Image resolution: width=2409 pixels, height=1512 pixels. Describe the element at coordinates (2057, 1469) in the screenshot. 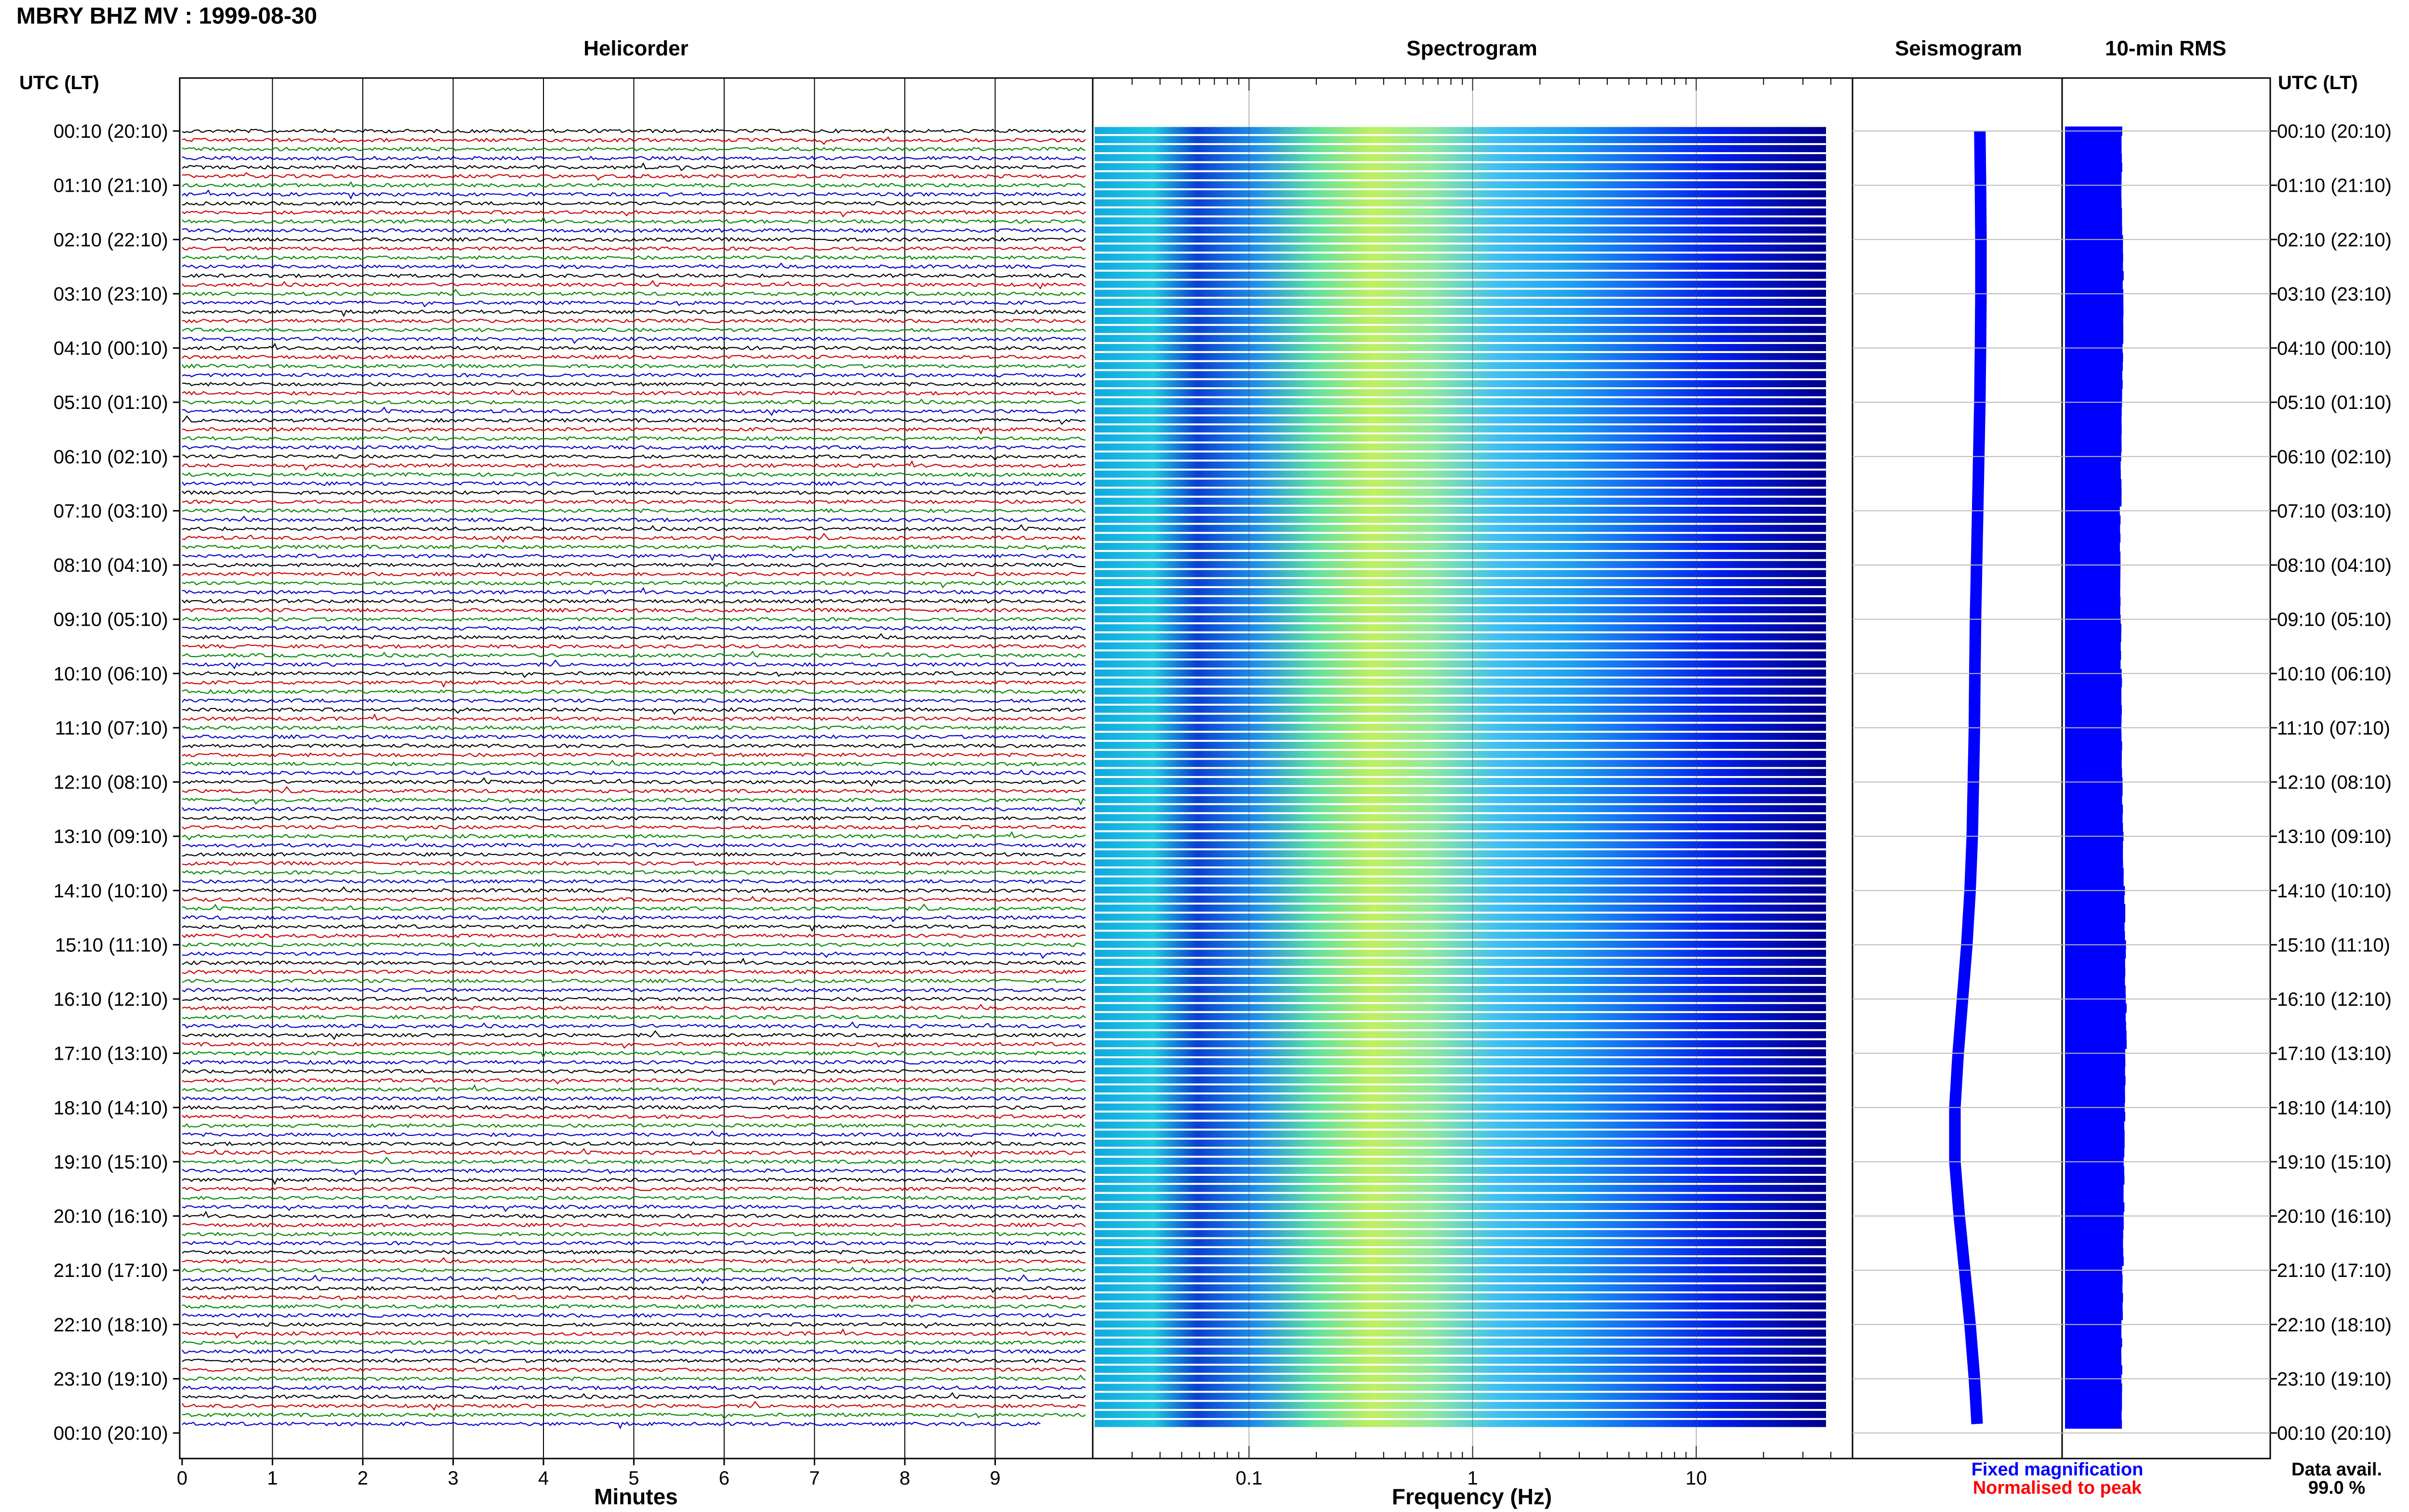

I see `legend-fixed-magnification: Fixed magnification` at that location.